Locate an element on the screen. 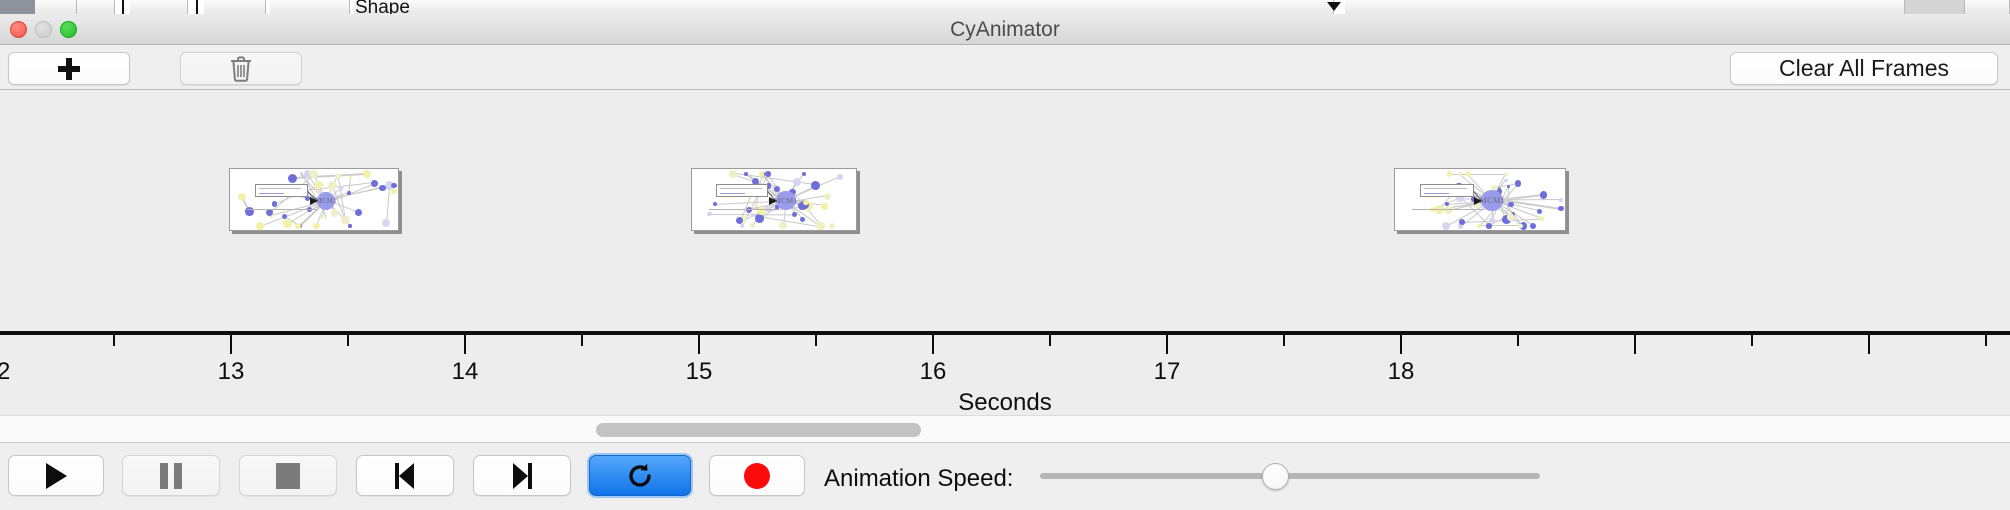  playback-bar: Animation Speed: is located at coordinates (1005, 476).